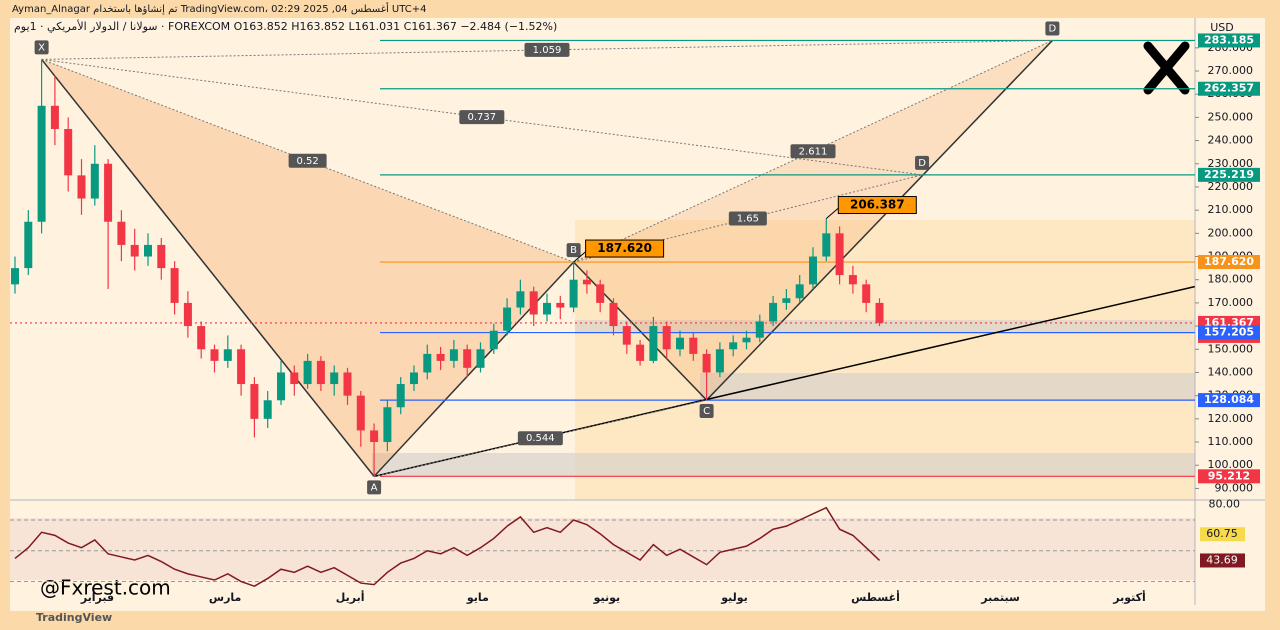  Describe the element at coordinates (97, 597) in the screenshot. I see `x-tick-label: فبراير` at that location.